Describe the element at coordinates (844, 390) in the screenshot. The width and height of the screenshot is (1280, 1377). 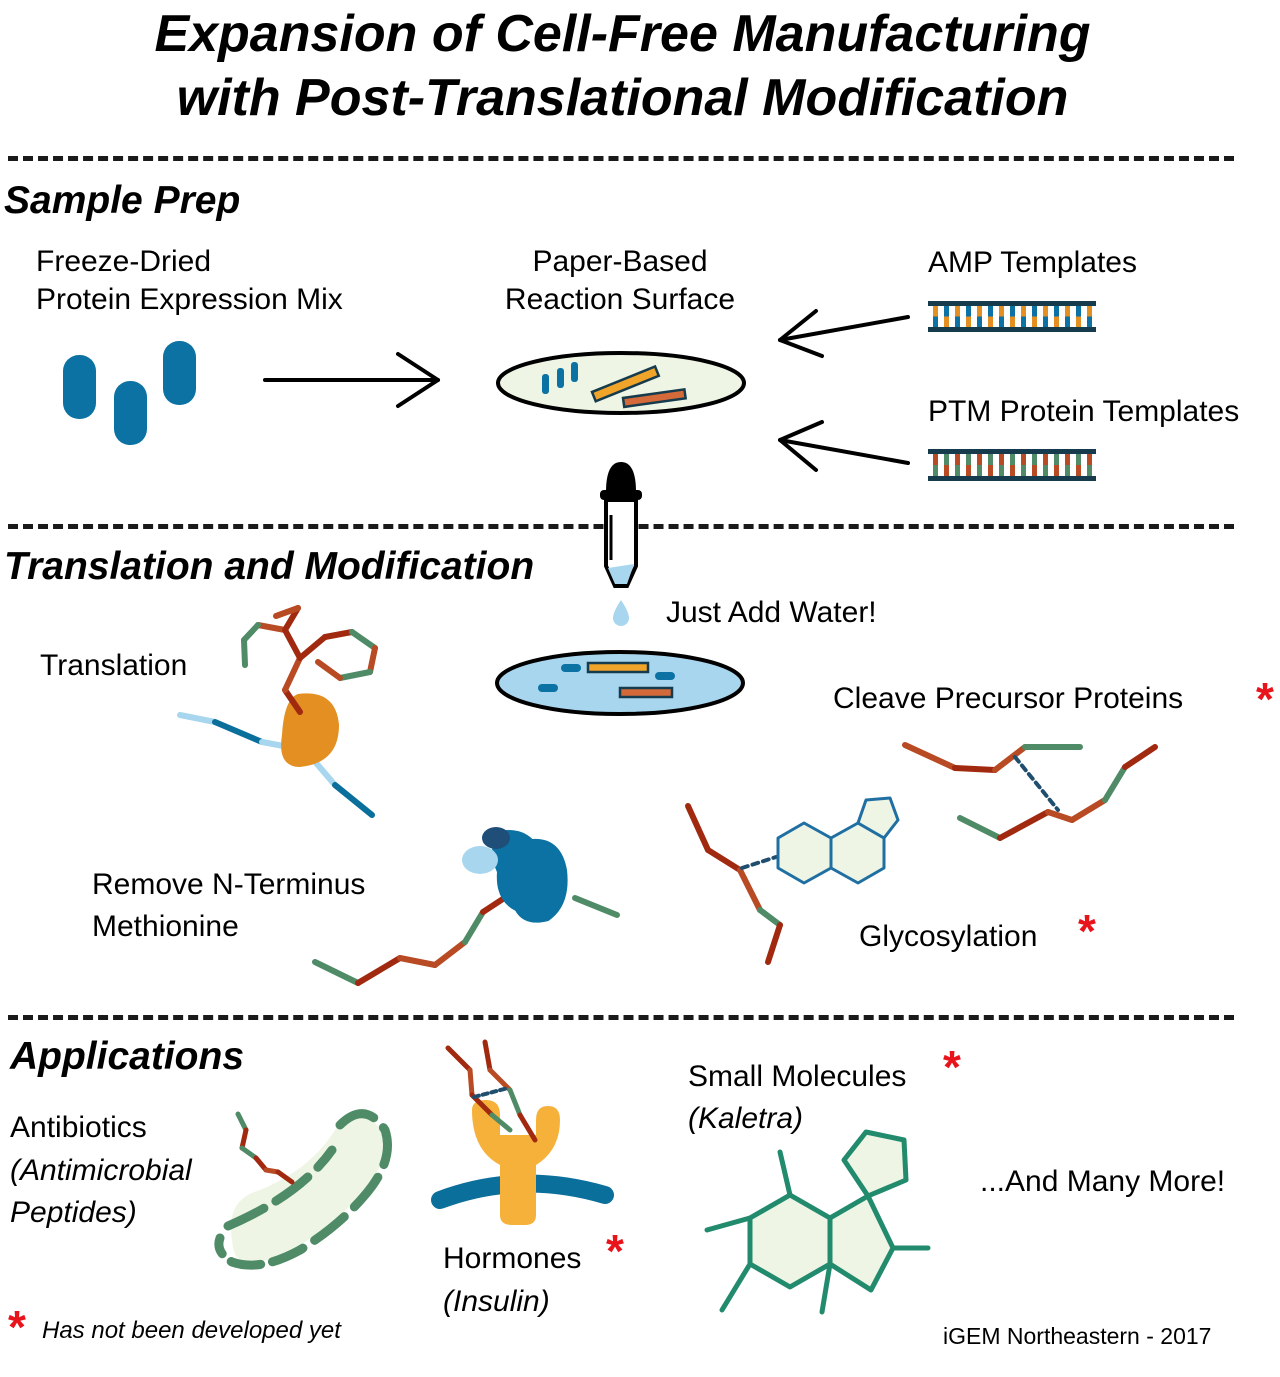
I see `arrow-left-icon` at that location.